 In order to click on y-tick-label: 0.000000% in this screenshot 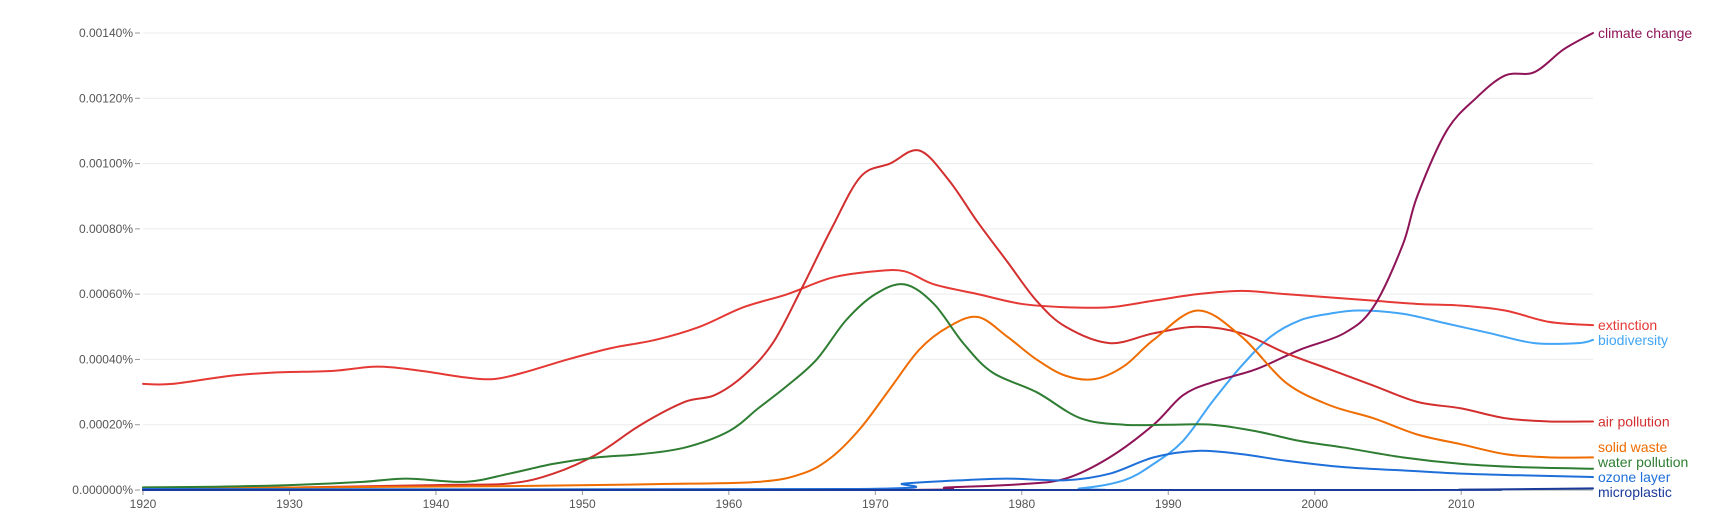, I will do `click(102, 490)`.